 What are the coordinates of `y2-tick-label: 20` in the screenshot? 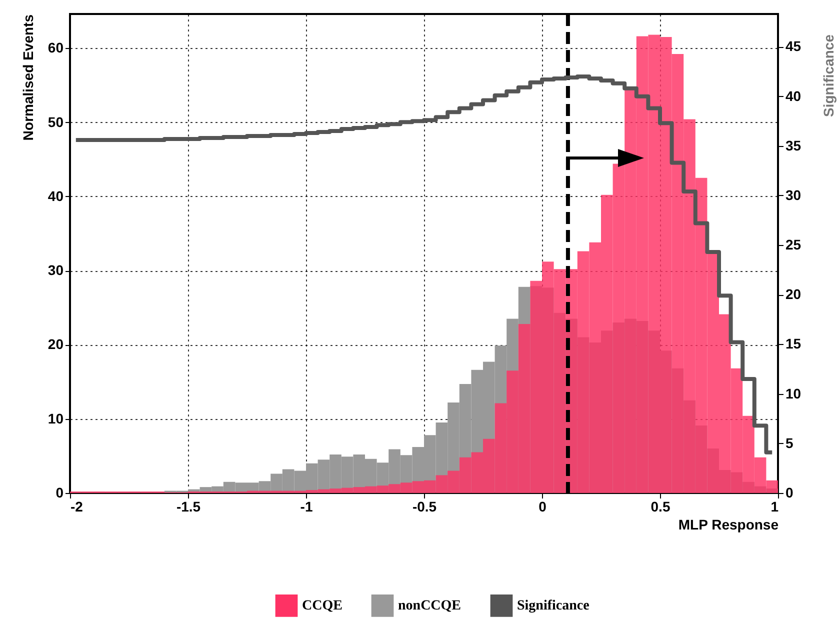 It's located at (794, 294).